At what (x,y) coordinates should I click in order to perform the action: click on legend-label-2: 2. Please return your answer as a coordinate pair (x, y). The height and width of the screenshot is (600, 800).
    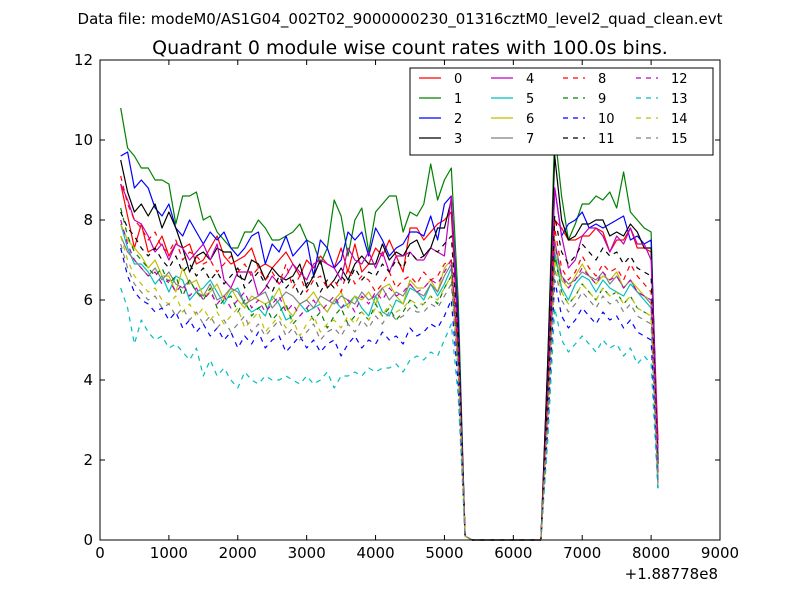
    Looking at the image, I should click on (458, 119).